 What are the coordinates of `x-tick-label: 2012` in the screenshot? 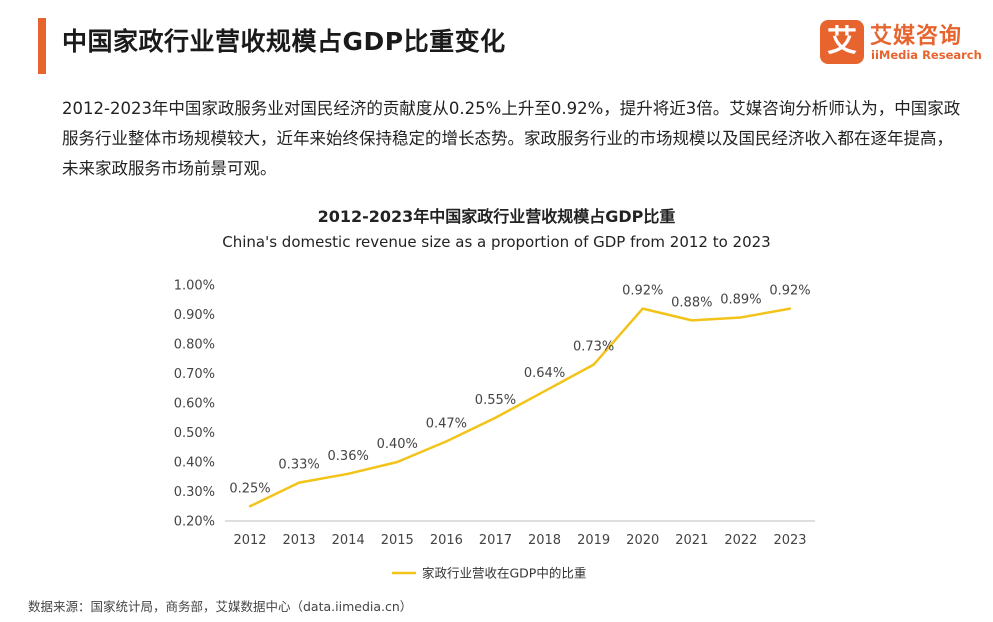 It's located at (249, 540).